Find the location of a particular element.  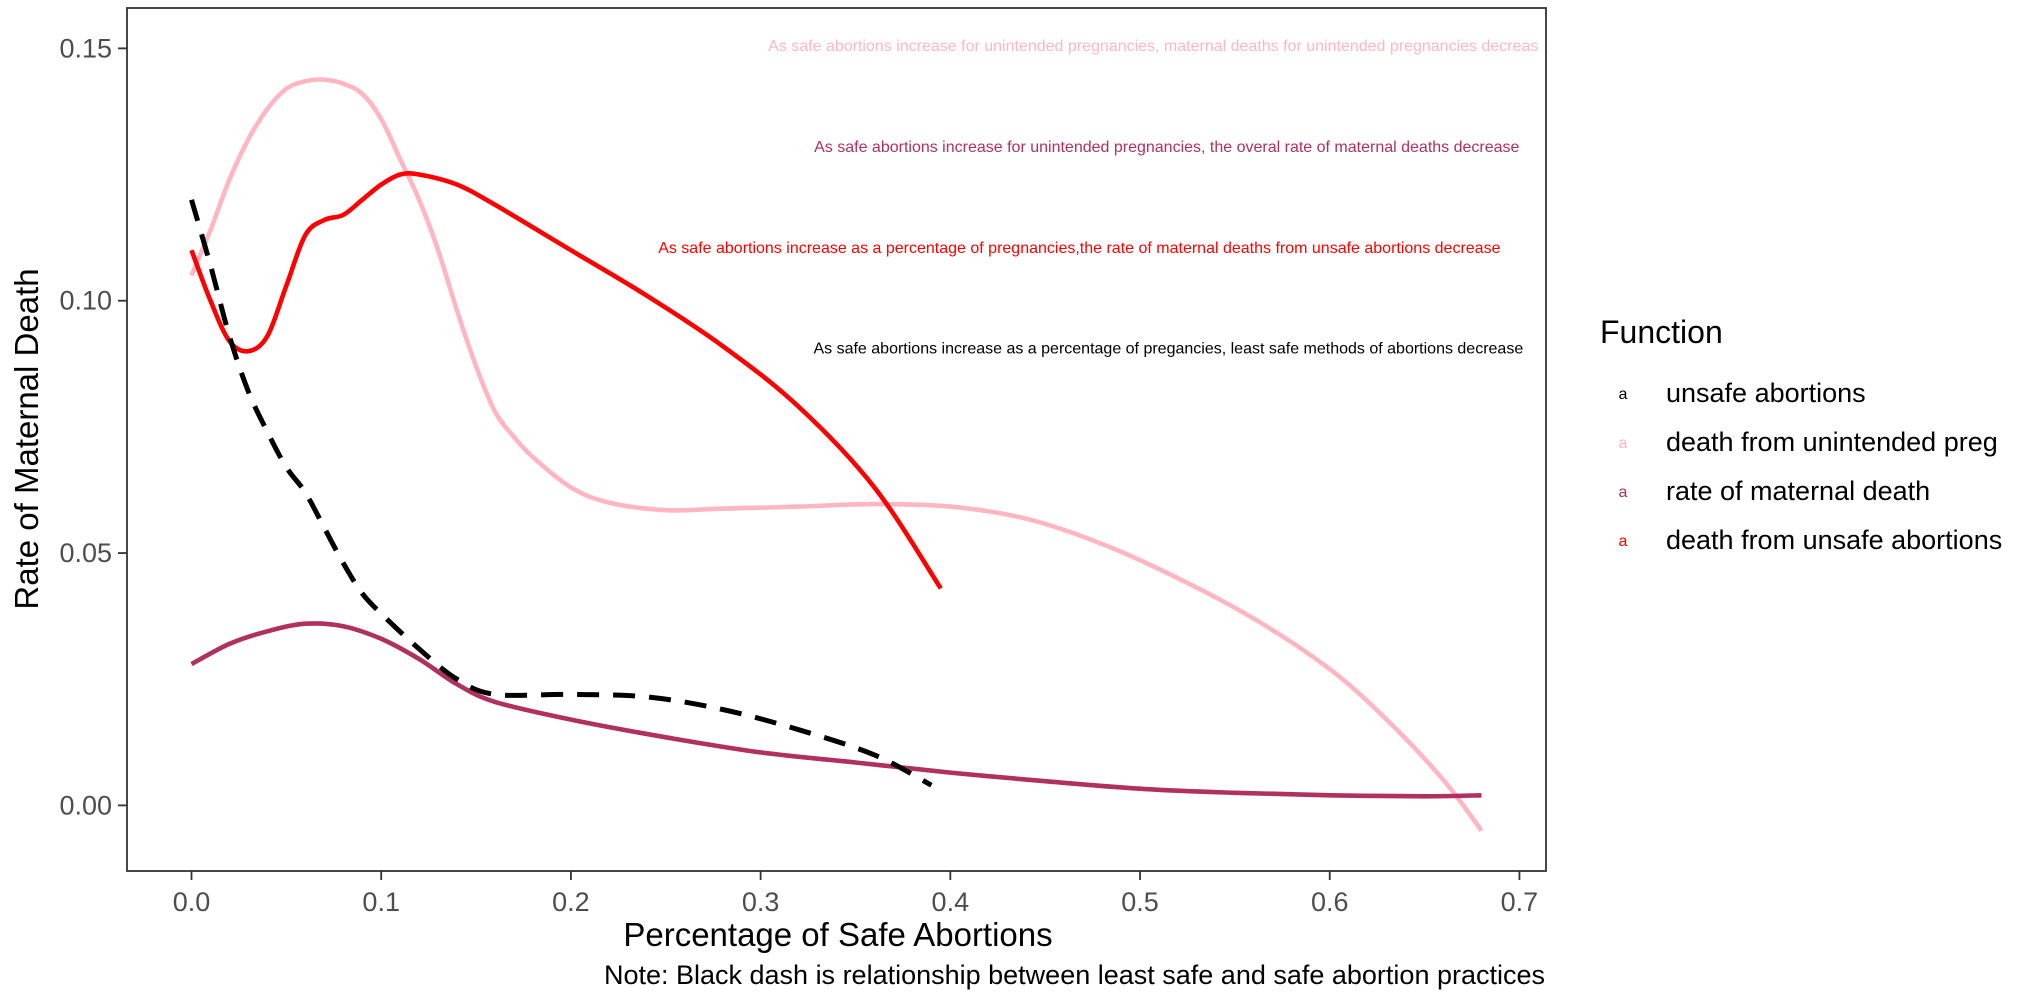

y-axis-title: Rate of Maternal Death is located at coordinates (26, 438).